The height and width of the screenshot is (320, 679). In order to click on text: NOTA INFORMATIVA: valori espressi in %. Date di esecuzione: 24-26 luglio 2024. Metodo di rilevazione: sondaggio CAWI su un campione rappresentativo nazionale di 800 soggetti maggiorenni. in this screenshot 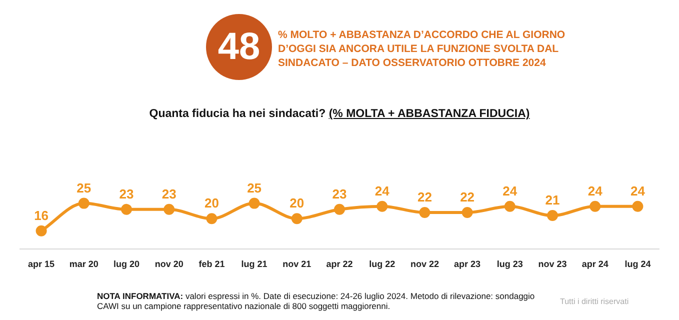, I will do `click(316, 301)`.